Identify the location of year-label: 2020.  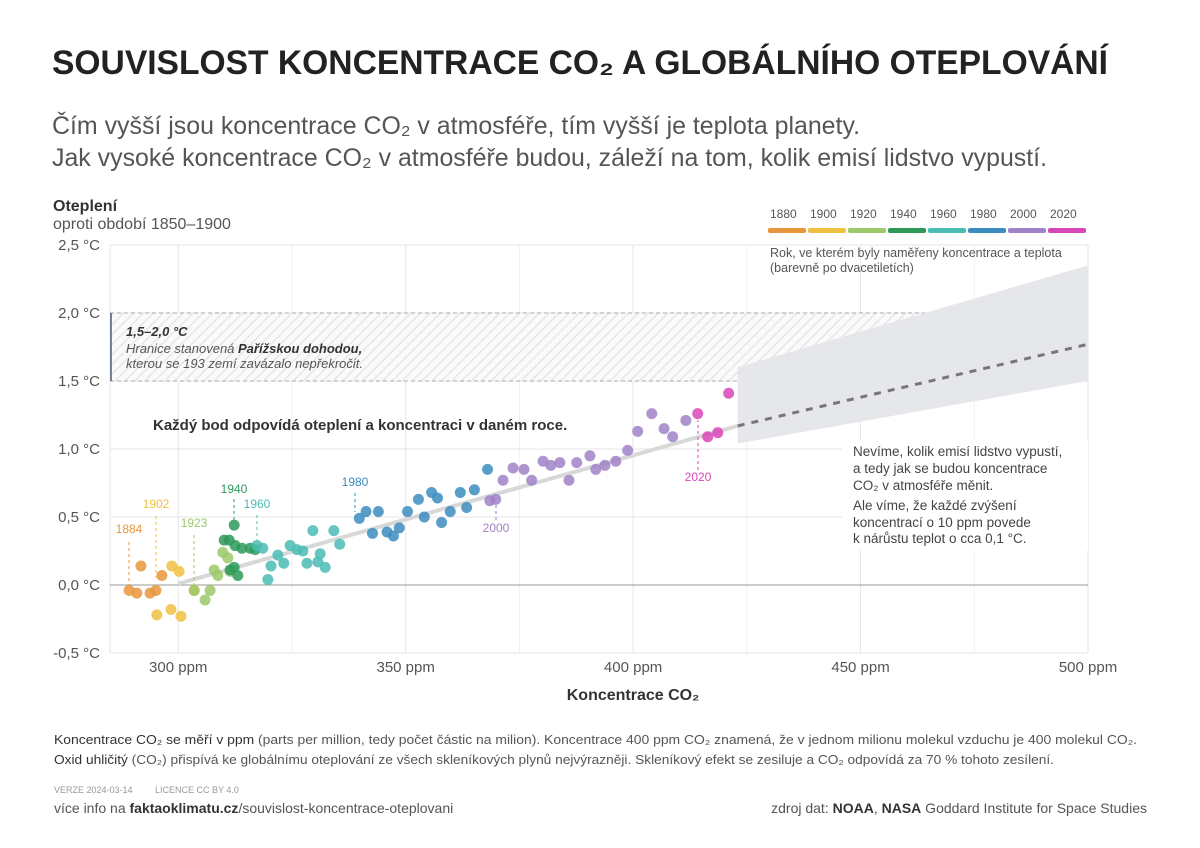
(698, 477).